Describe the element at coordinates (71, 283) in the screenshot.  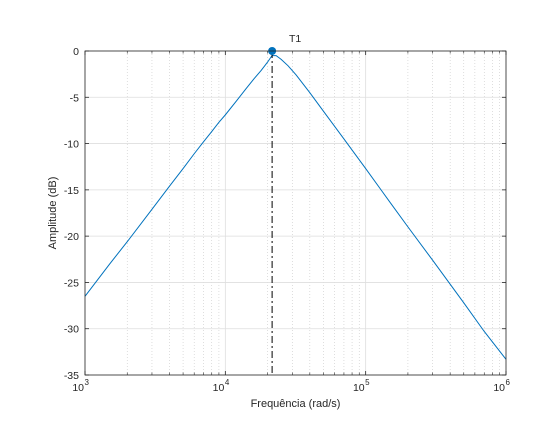
I see `y-tick-label: -25` at that location.